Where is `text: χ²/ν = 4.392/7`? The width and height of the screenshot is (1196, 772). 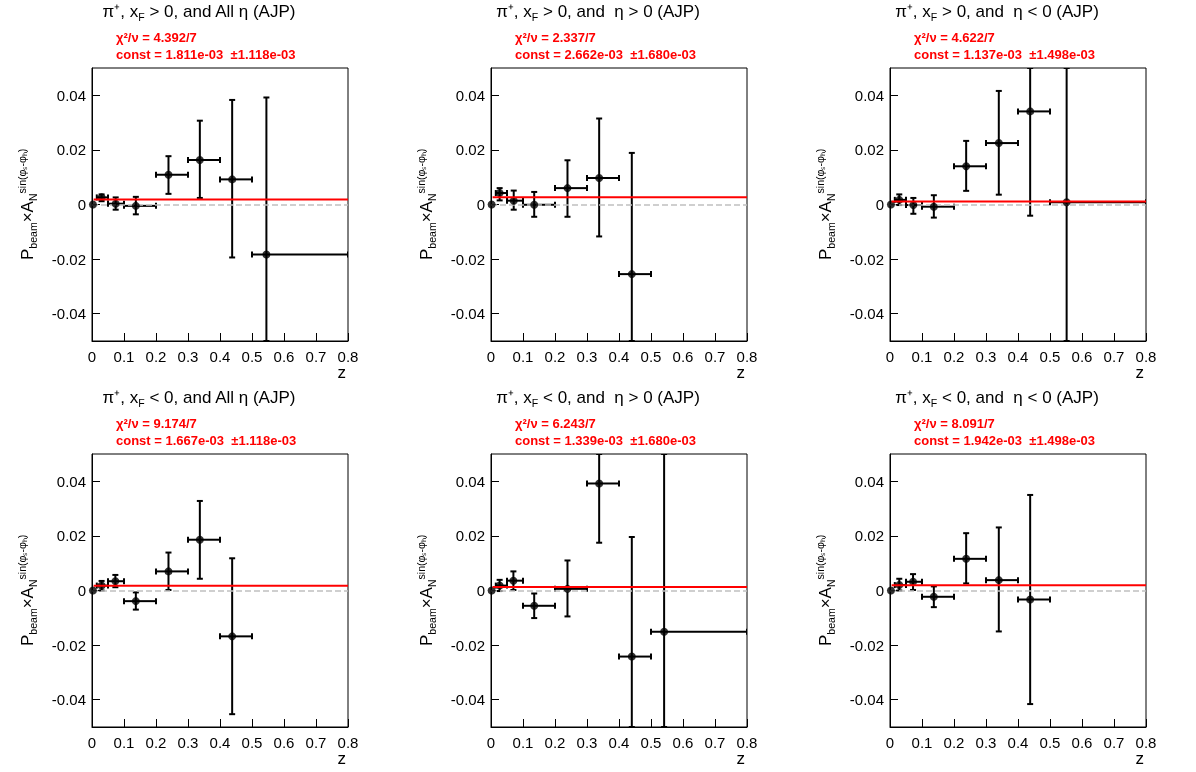 text: χ²/ν = 4.392/7 is located at coordinates (156, 37).